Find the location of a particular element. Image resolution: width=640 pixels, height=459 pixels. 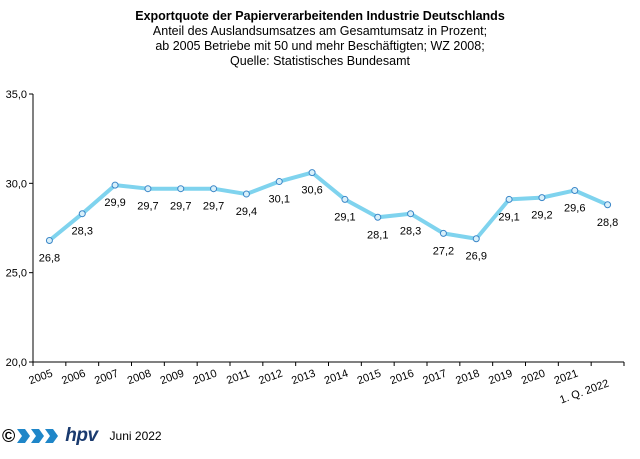

hpv-brand-text: hpv is located at coordinates (81, 435).